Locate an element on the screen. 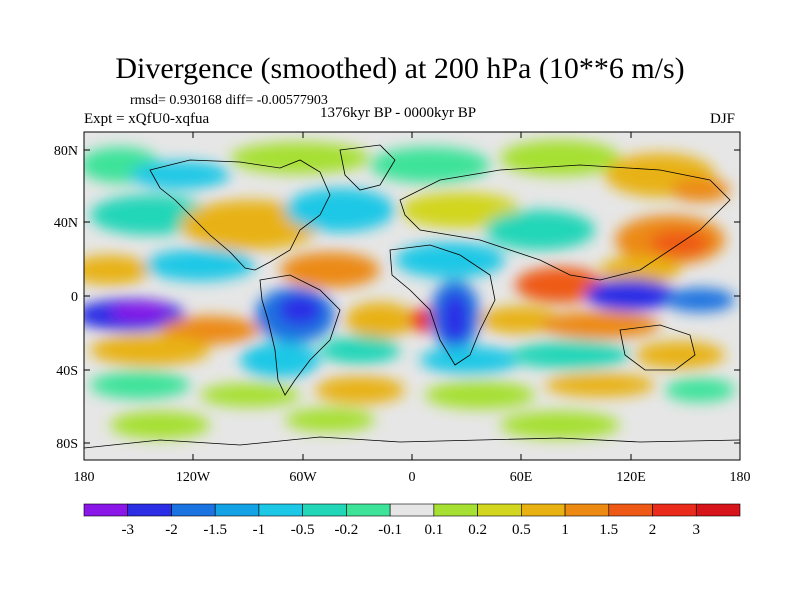 The width and height of the screenshot is (800, 600). lon-tick-label: 60E is located at coordinates (521, 477).